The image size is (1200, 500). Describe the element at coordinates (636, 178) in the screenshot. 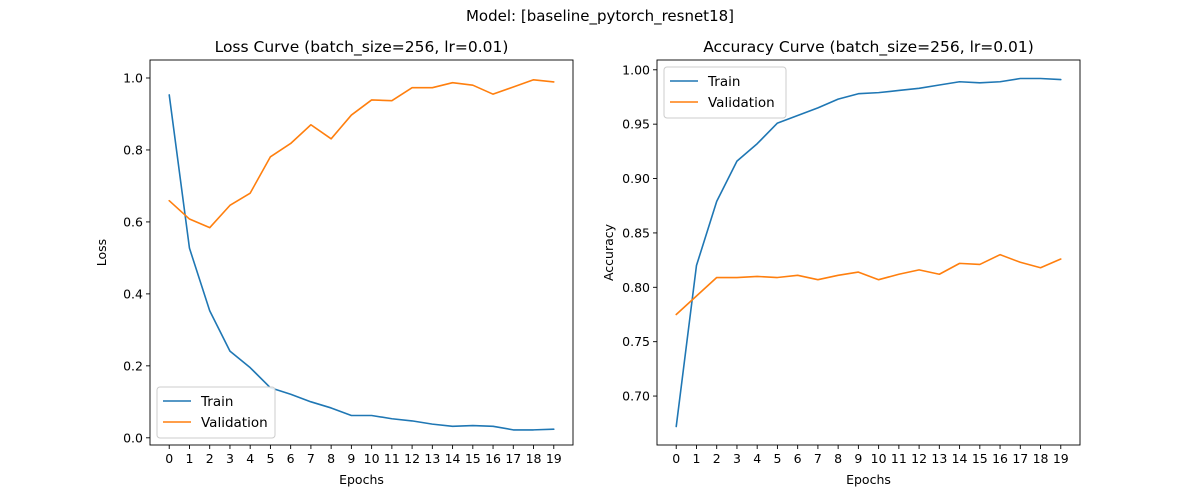

I see `y-tick-label: 0.90` at that location.